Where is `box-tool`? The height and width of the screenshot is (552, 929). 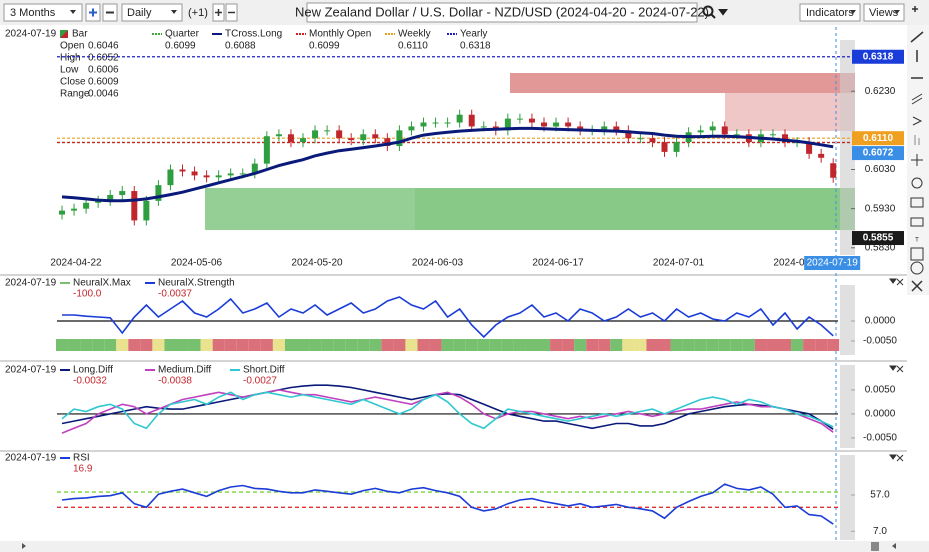
box-tool is located at coordinates (917, 202).